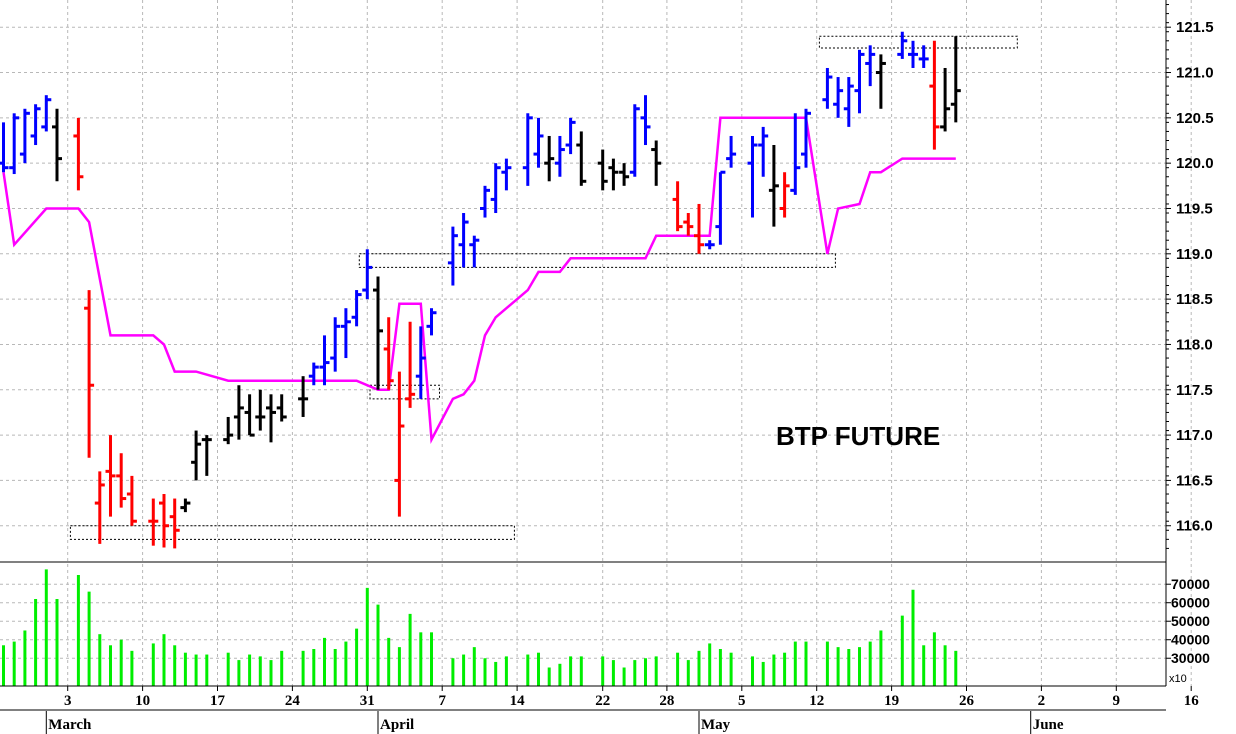 The image size is (1236, 734). What do you see at coordinates (367, 701) in the screenshot?
I see `x-day-tick-label: 31` at bounding box center [367, 701].